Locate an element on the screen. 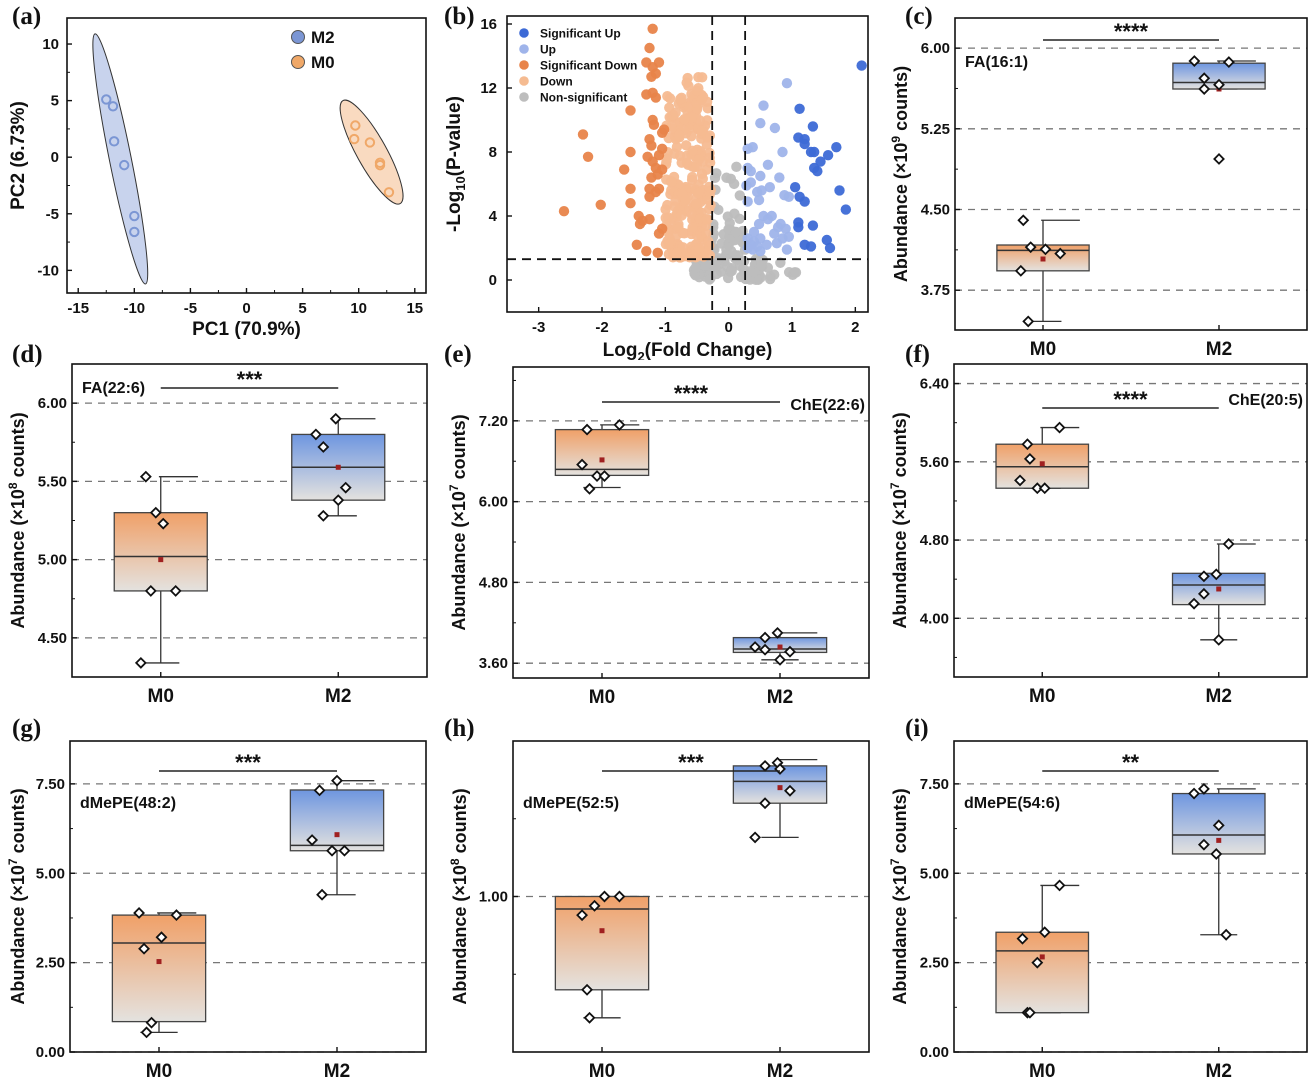 Image resolution: width=1311 pixels, height=1085 pixels. compound-label: dMePE(48:2) is located at coordinates (128, 803).